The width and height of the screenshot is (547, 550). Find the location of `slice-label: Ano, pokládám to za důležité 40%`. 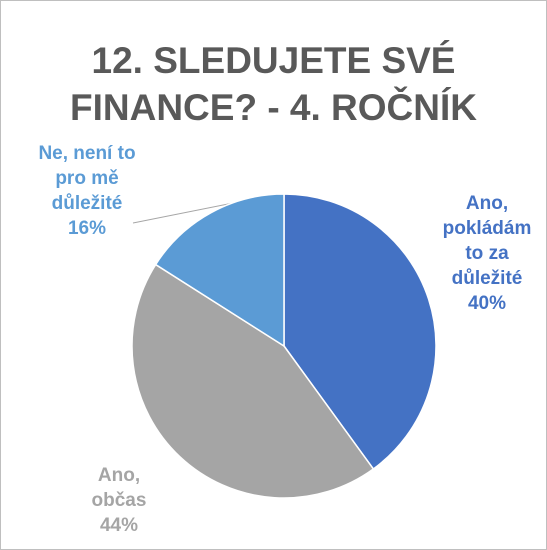

slice-label: Ano, pokládám to za důležité 40% is located at coordinates (487, 253).